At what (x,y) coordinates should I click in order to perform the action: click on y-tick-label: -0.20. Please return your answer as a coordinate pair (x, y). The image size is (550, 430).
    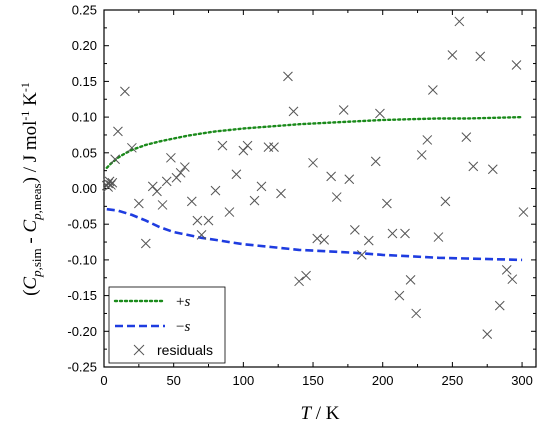
    Looking at the image, I should click on (82, 331).